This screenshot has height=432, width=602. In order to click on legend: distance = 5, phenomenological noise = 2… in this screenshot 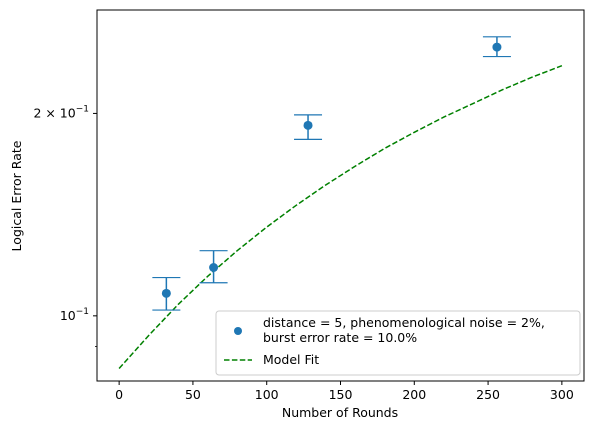, I will do `click(398, 343)`.